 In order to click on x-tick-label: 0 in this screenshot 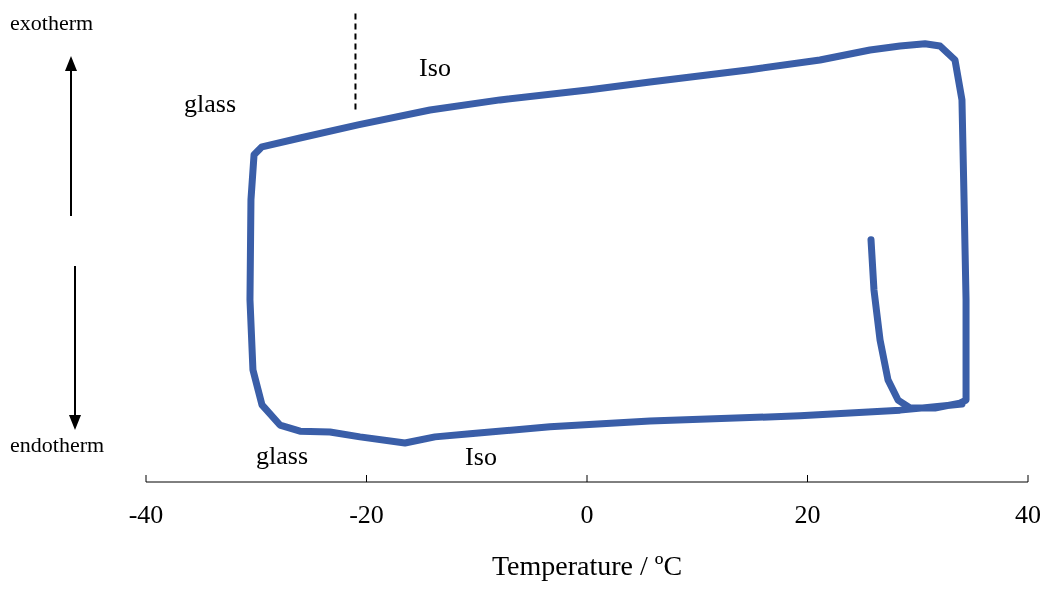, I will do `click(587, 515)`.